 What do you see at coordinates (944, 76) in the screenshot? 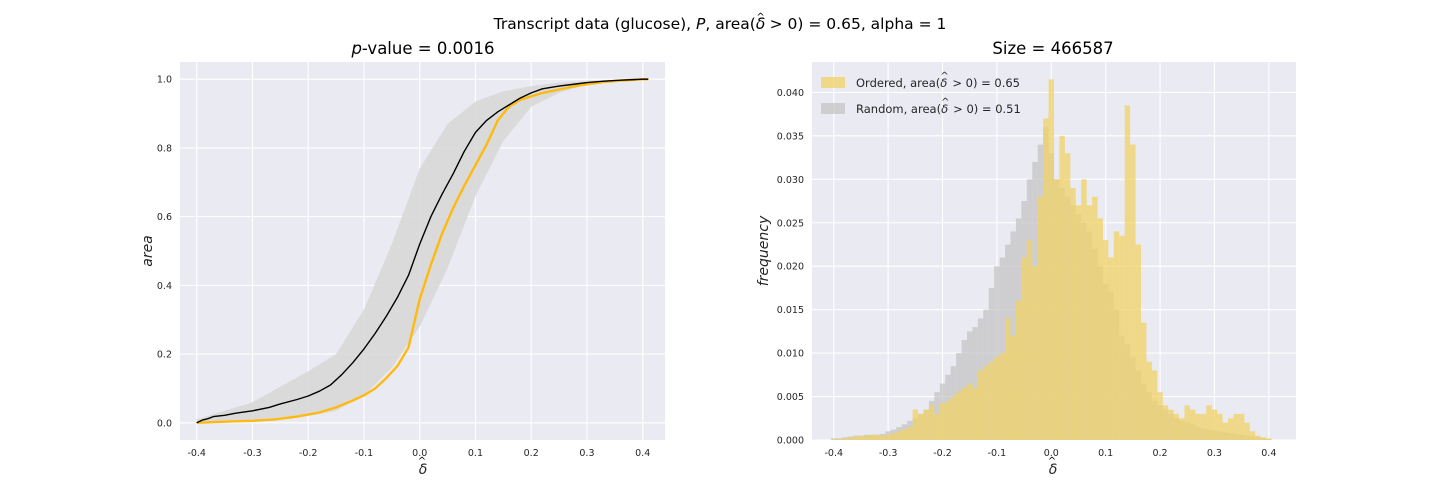
I see `legend-ordered-hat: ^` at bounding box center [944, 76].